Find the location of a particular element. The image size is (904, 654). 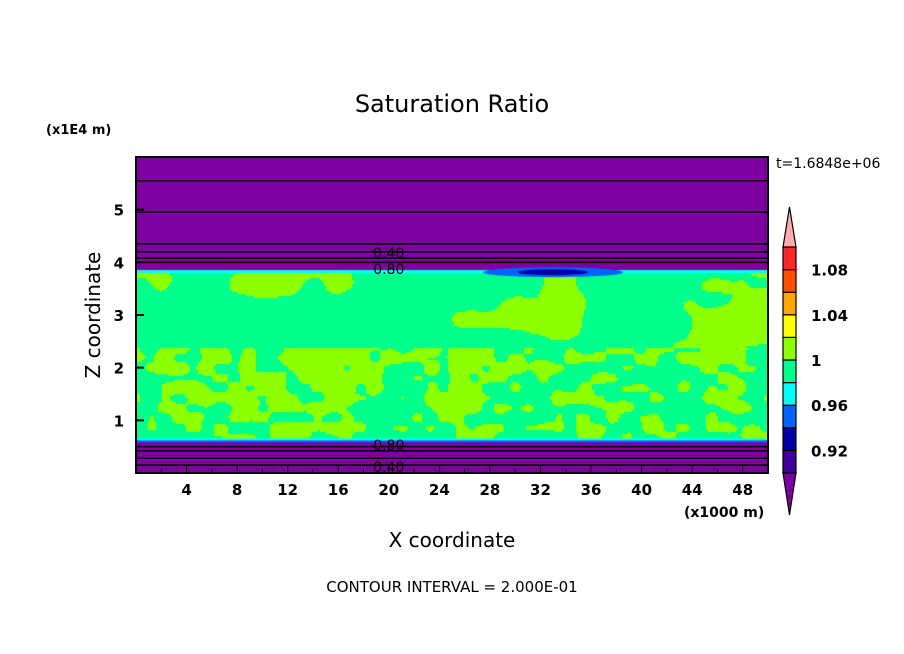

x-tick-label: 24 is located at coordinates (439, 490).